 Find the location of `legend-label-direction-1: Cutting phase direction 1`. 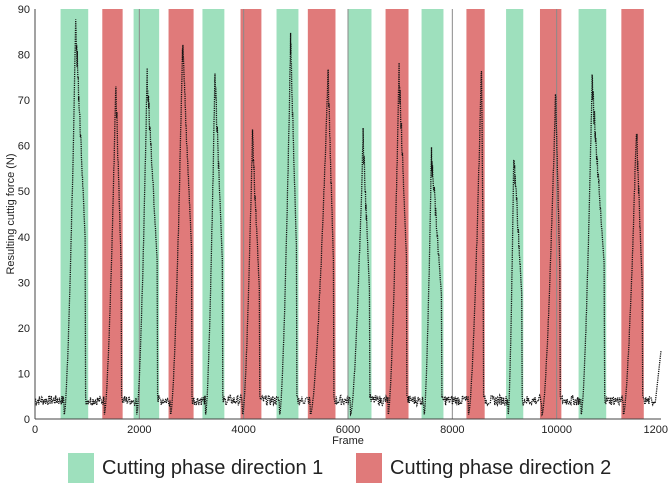

legend-label-direction-1: Cutting phase direction 1 is located at coordinates (213, 467).